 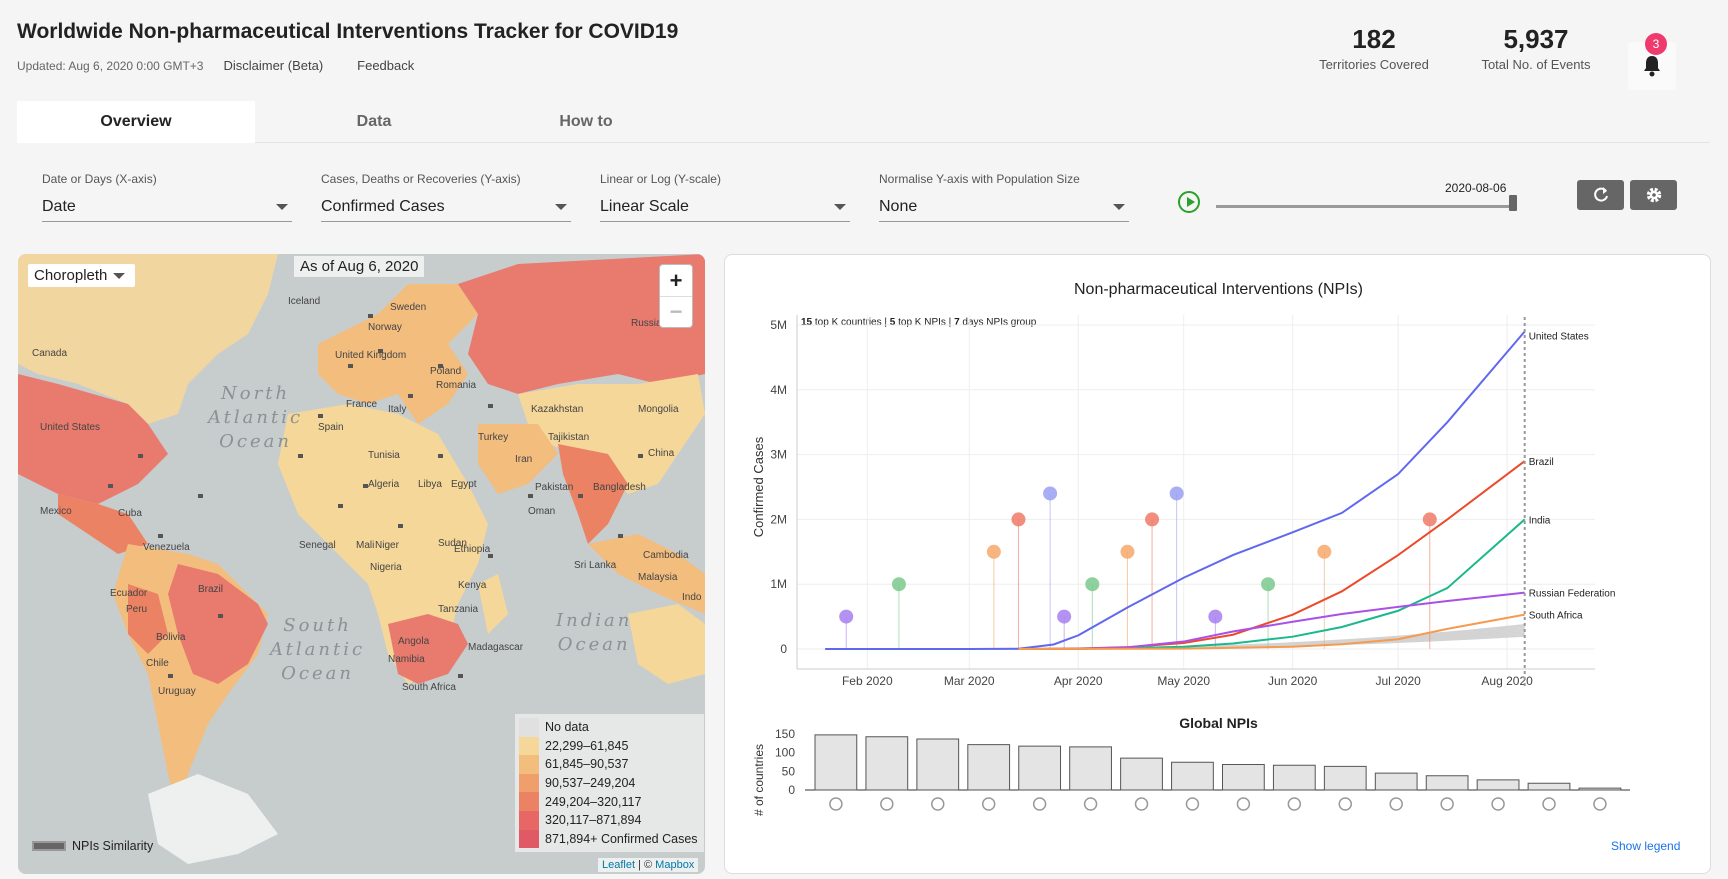 I want to click on disclaimer-link: Disclaimer (Beta), so click(x=273, y=65).